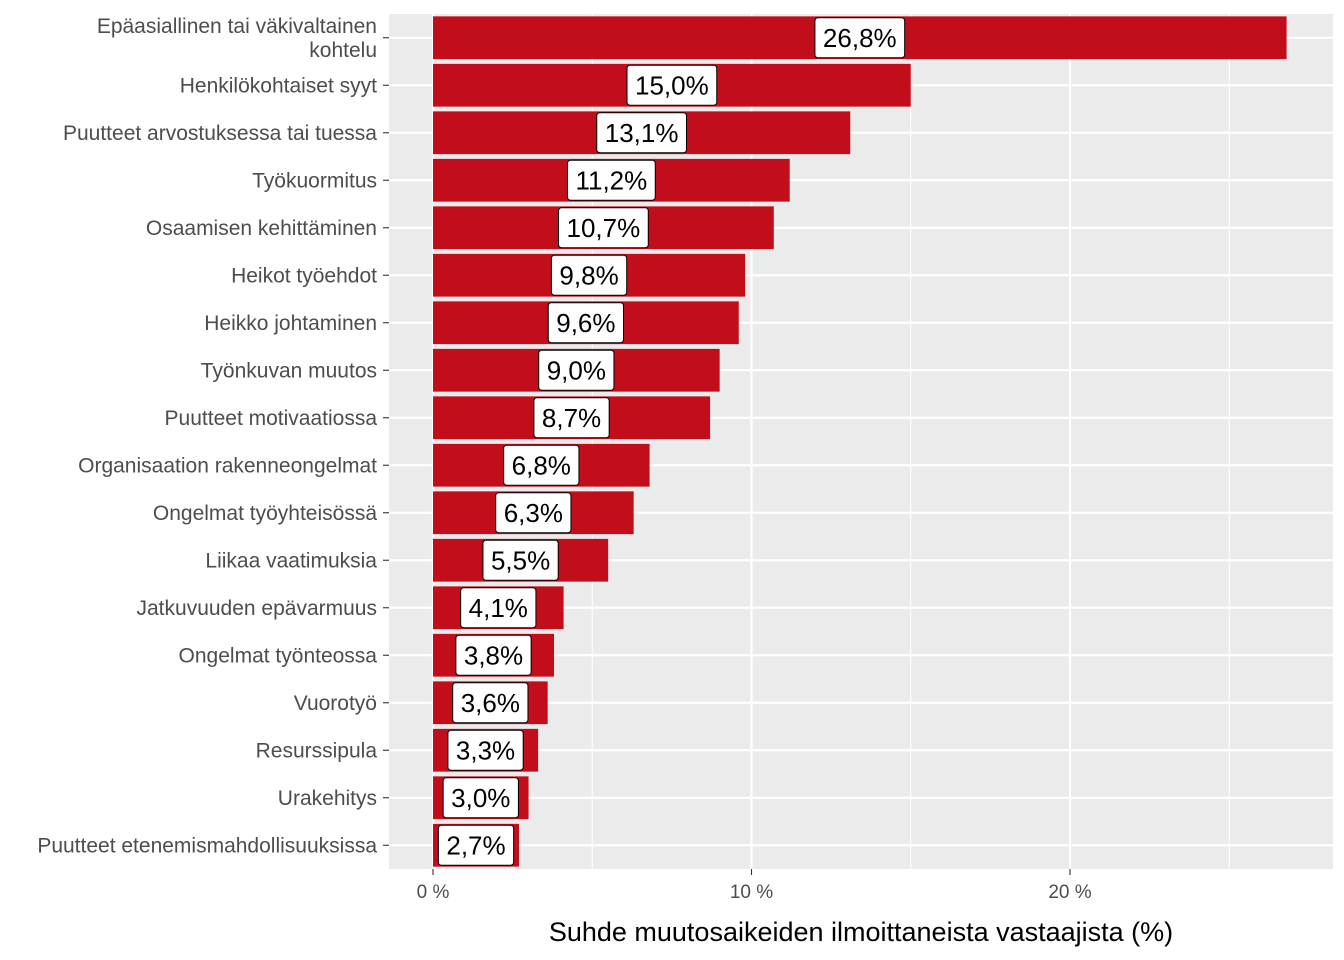 The height and width of the screenshot is (960, 1344). What do you see at coordinates (278, 85) in the screenshot?
I see `category-label: Henkilökohtaiset syyt` at bounding box center [278, 85].